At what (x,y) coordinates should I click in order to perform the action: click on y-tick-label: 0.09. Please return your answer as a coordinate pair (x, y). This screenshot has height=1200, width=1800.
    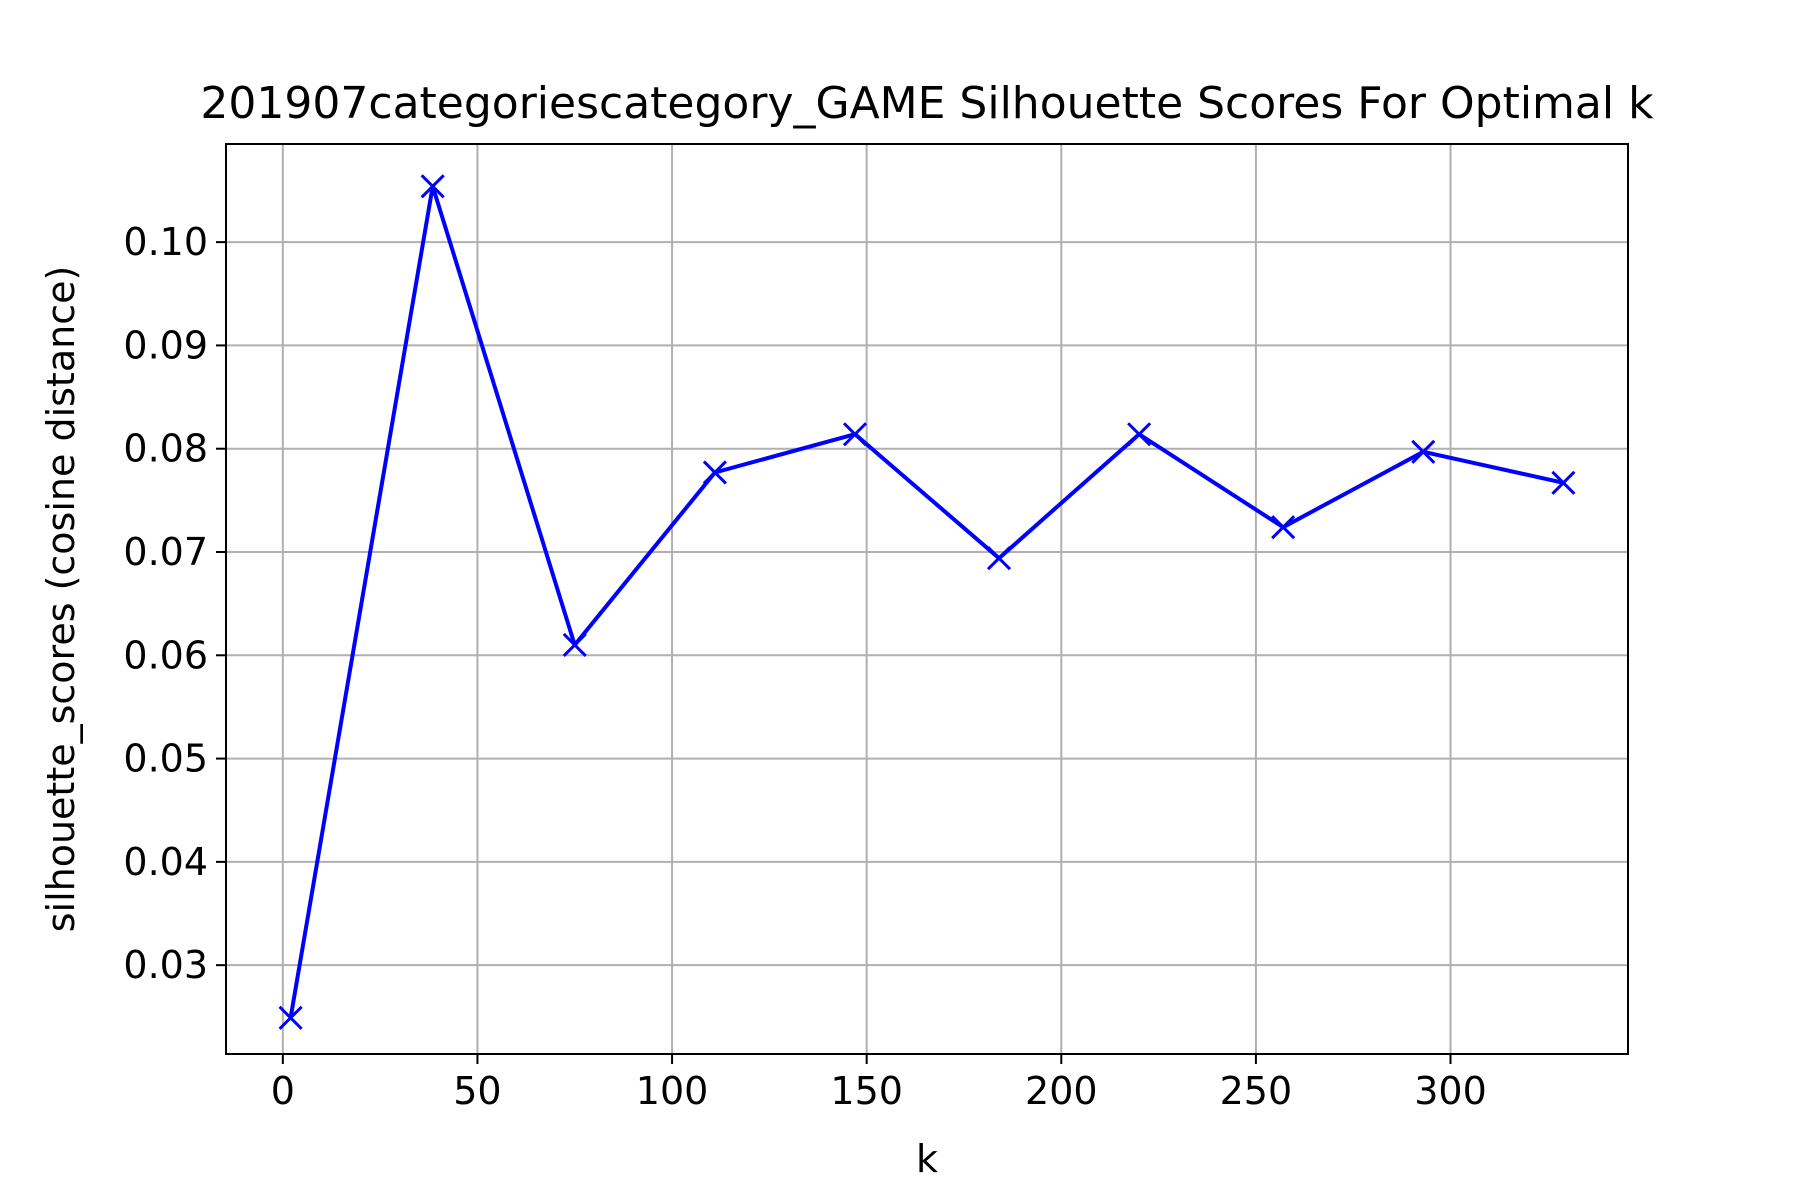
    Looking at the image, I should click on (165, 345).